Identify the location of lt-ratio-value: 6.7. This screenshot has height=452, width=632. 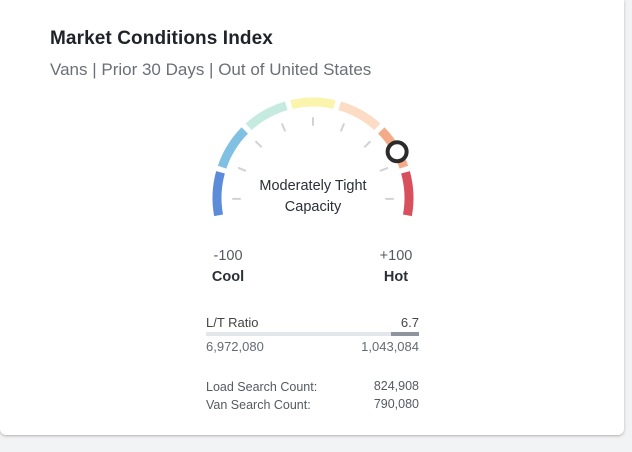
(409, 322).